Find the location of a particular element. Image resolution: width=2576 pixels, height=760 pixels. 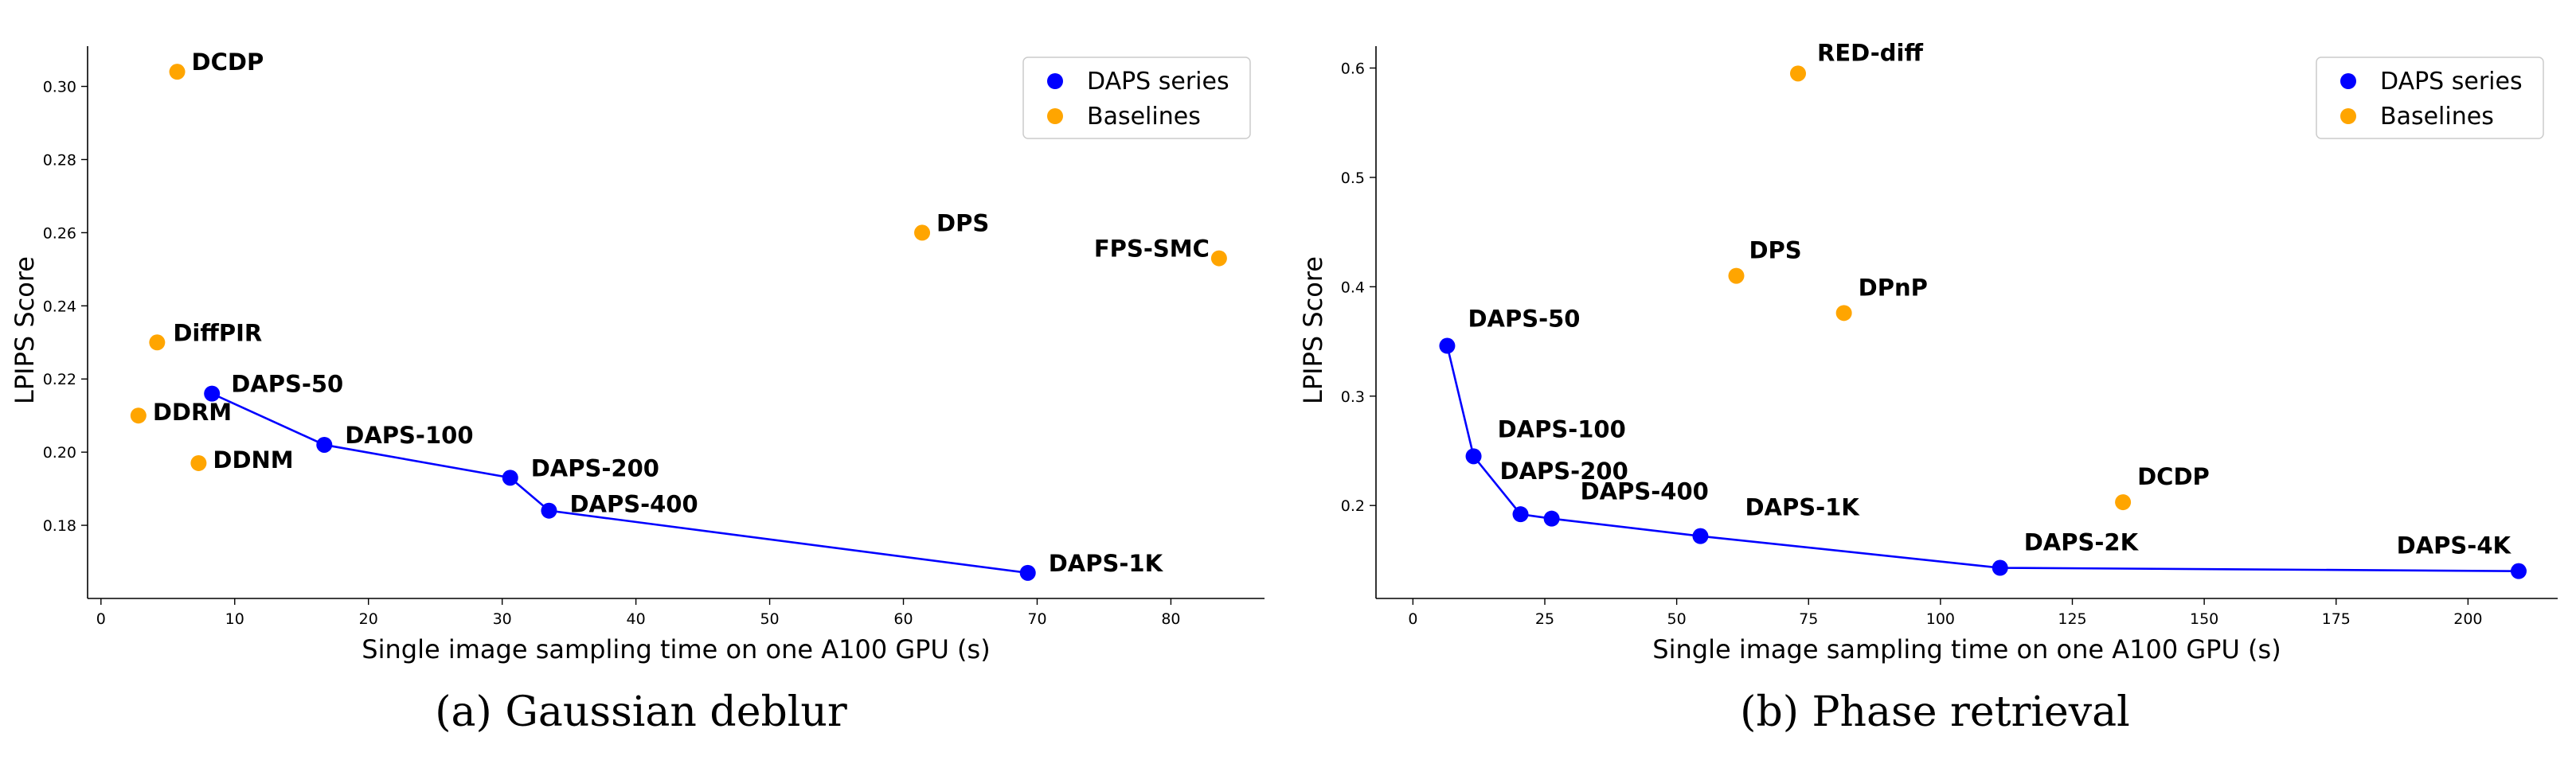

point-label: FPS-SMC is located at coordinates (1152, 249).